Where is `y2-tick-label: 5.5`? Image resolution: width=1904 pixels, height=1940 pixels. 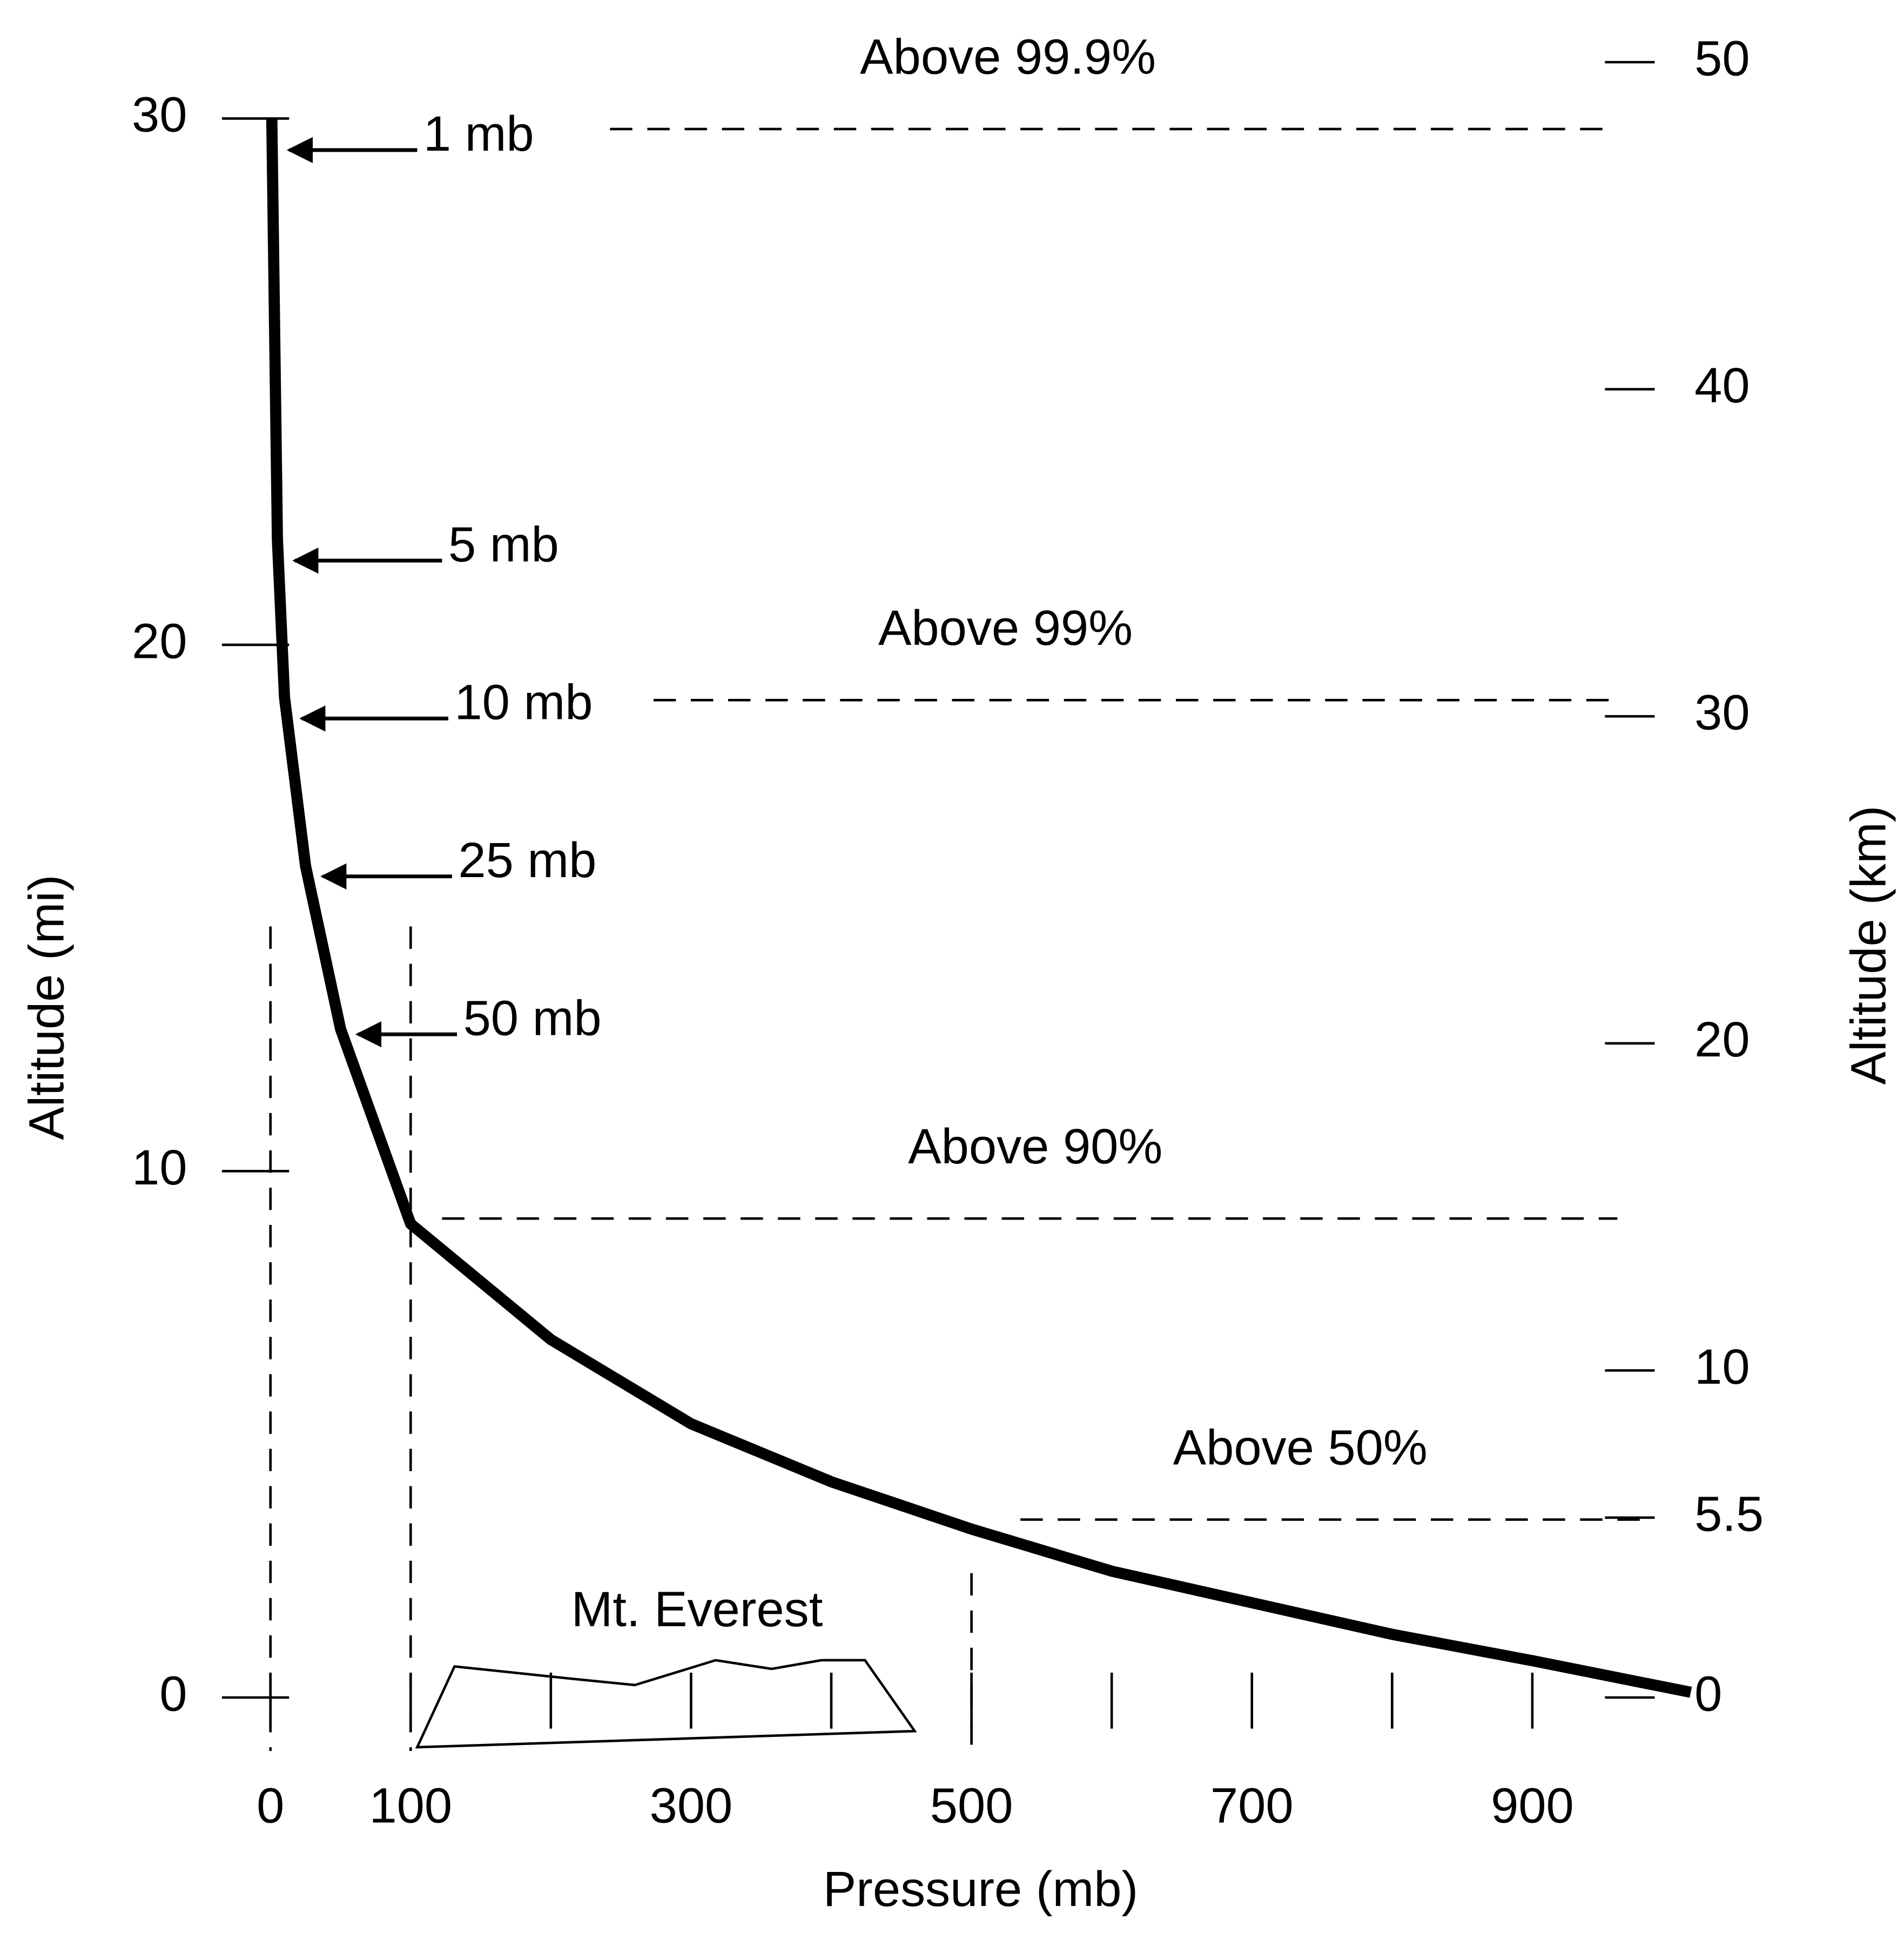 y2-tick-label: 5.5 is located at coordinates (1729, 1513).